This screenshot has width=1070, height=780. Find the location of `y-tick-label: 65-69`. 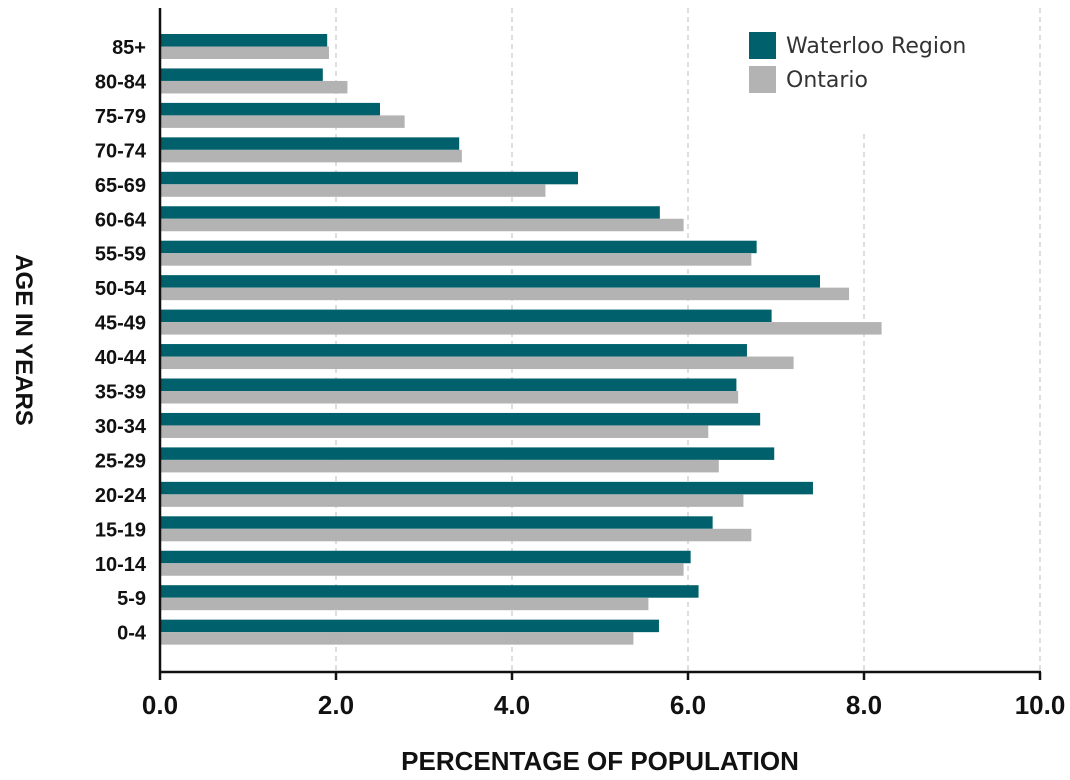

y-tick-label: 65-69 is located at coordinates (120, 186).